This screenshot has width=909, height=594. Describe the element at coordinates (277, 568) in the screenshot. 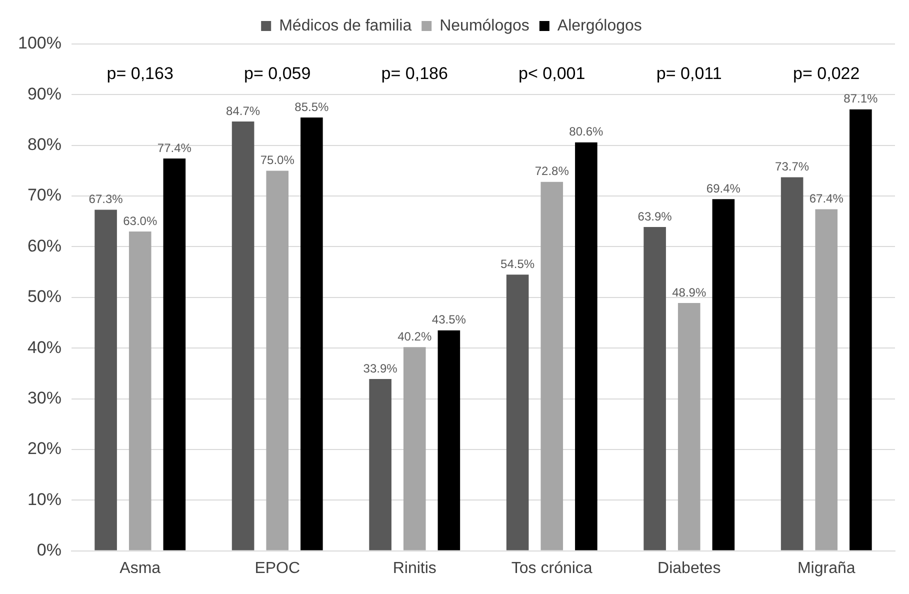

I see `x-tick-label: EPOC` at that location.